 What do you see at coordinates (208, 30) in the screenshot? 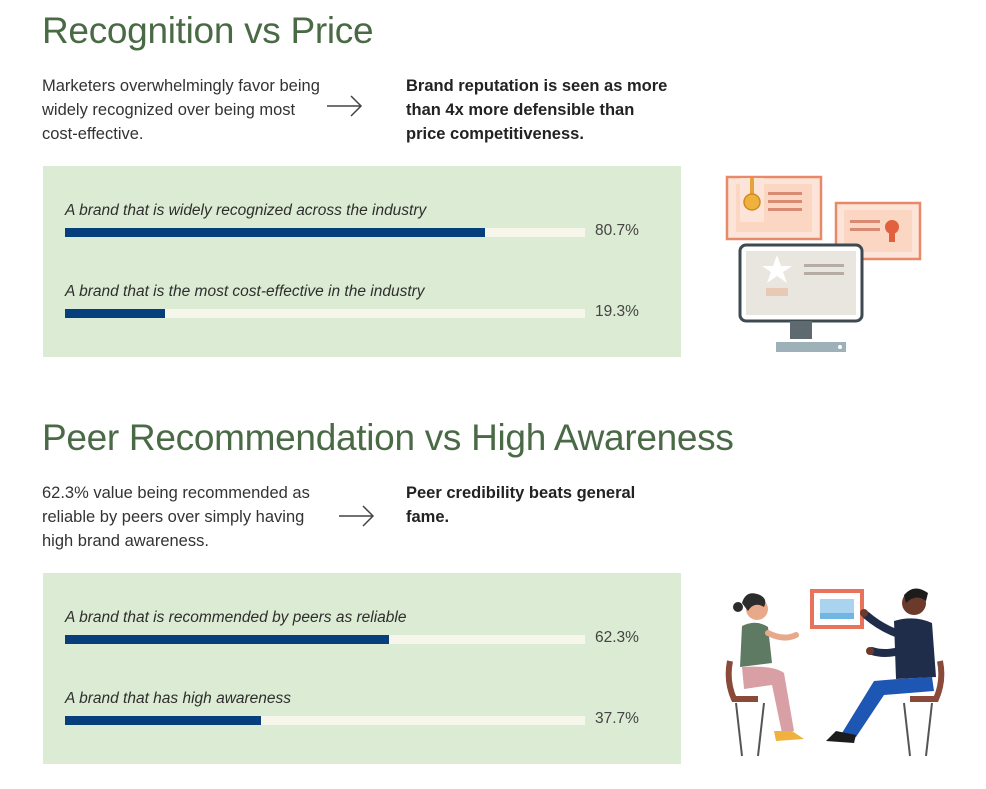
I see `section-title: Recognition vs Price` at bounding box center [208, 30].